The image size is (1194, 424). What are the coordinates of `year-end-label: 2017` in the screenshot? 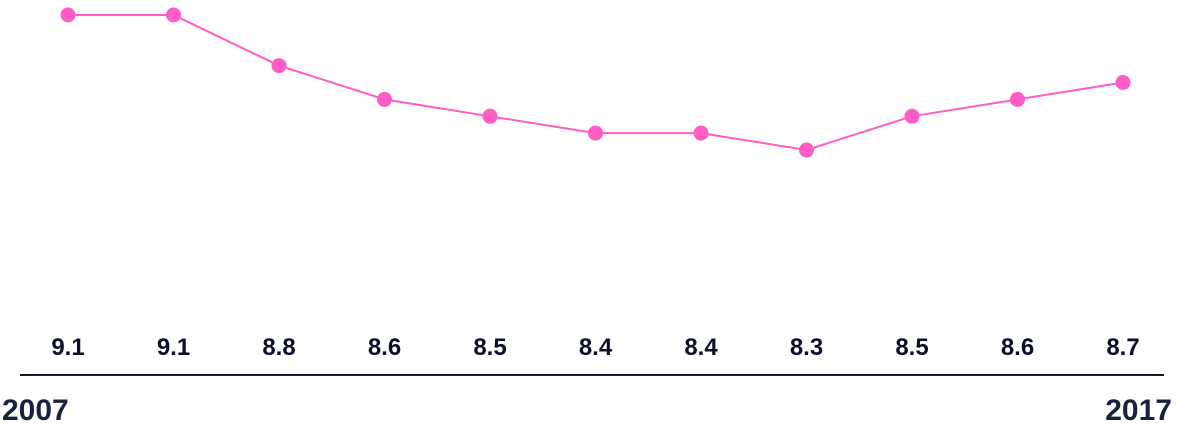 It's located at (1138, 409).